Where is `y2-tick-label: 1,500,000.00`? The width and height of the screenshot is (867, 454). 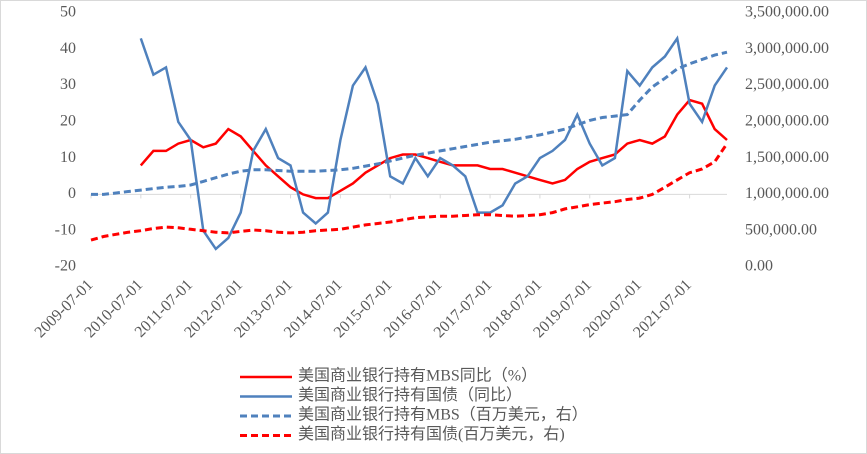
y2-tick-label: 1,500,000.00 is located at coordinates (787, 157).